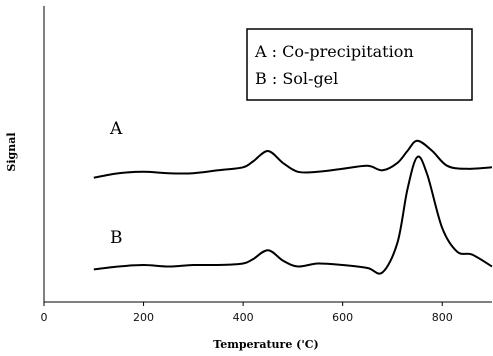 The height and width of the screenshot is (356, 493). What do you see at coordinates (116, 238) in the screenshot?
I see `series-label-b: B` at bounding box center [116, 238].